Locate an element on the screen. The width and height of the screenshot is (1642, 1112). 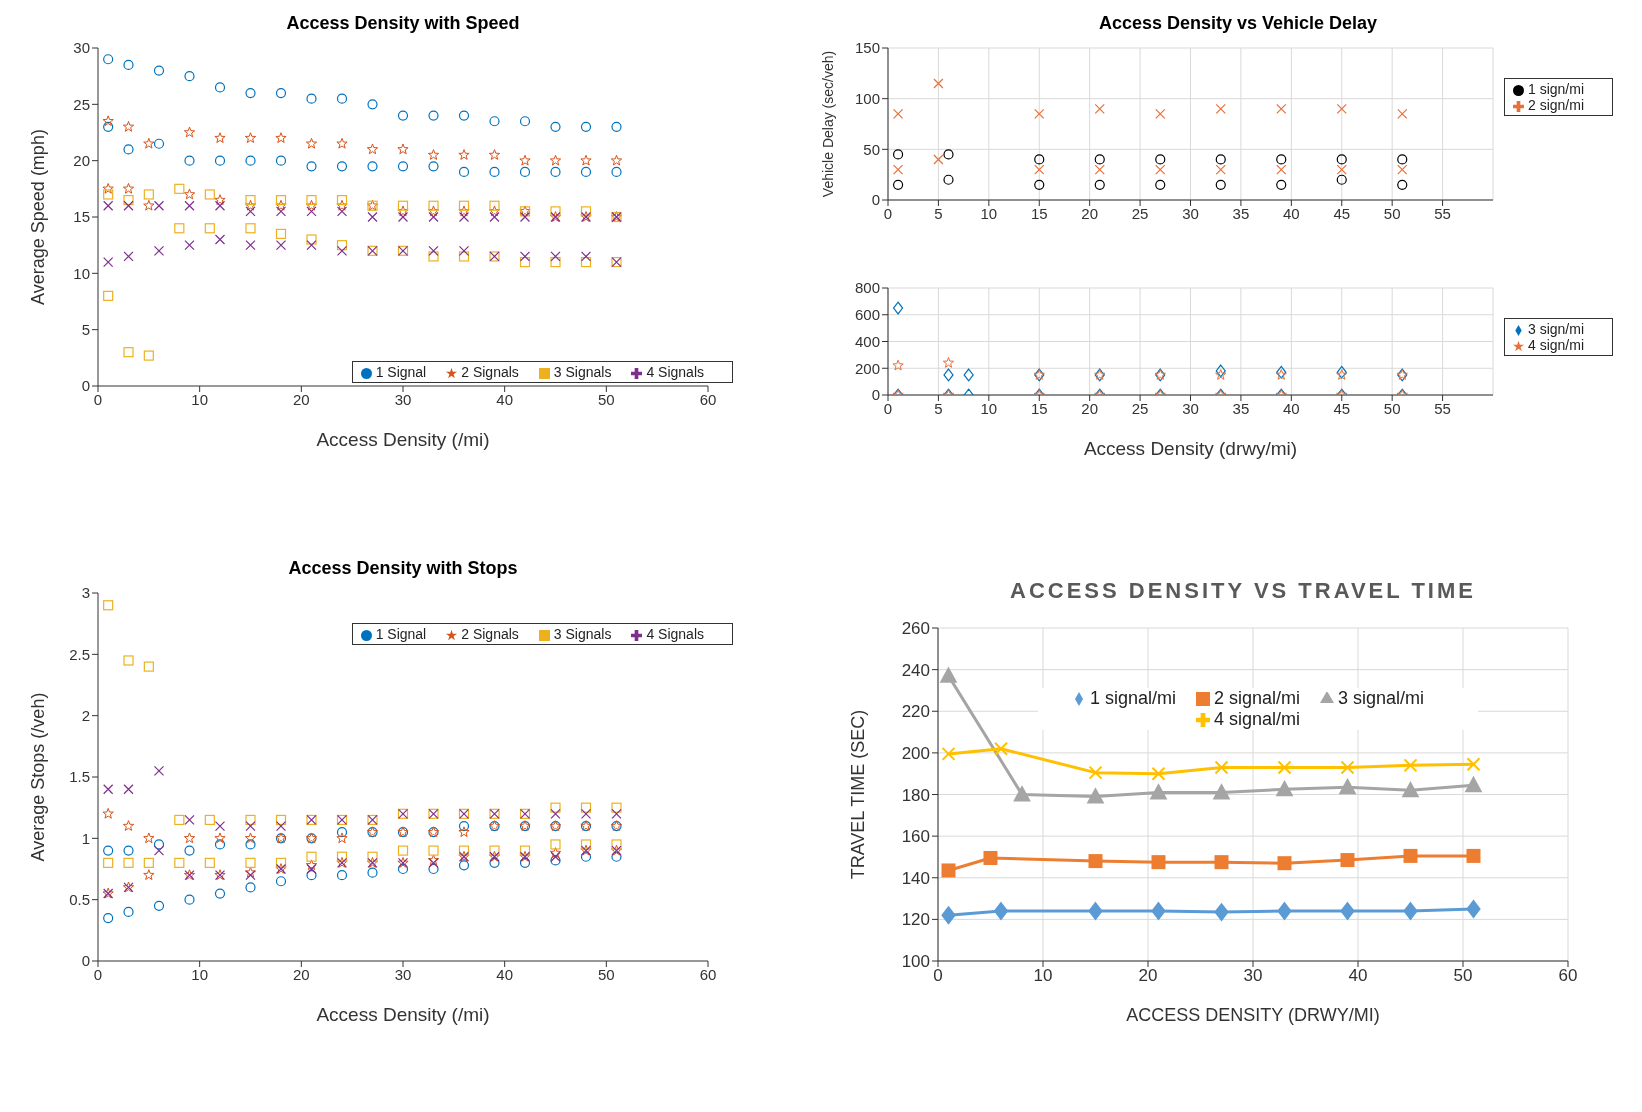
y-tick-label: 0 is located at coordinates (875, 200).